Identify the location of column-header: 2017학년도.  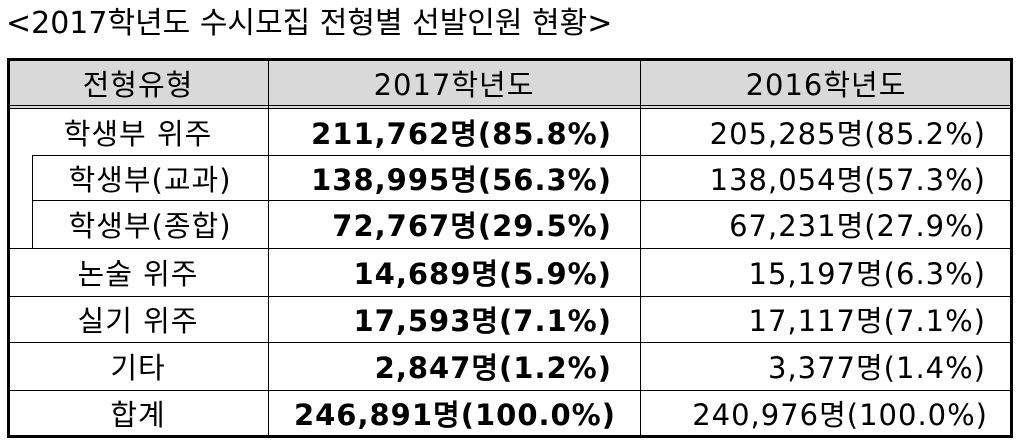
(454, 85).